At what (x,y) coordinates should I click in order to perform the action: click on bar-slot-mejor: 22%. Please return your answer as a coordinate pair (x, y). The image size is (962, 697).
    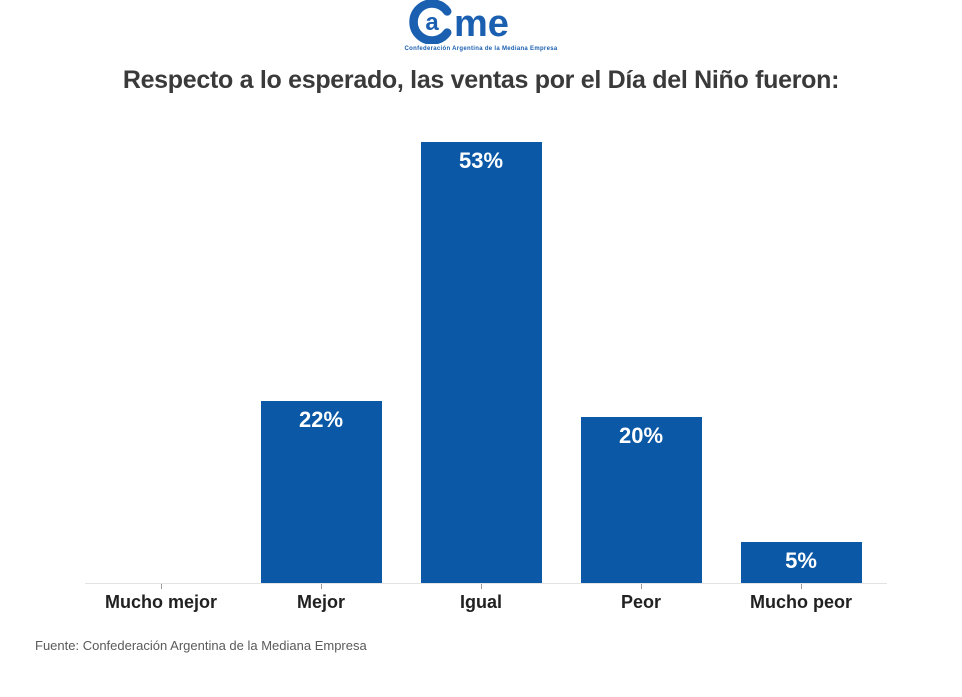
    Looking at the image, I should click on (321, 349).